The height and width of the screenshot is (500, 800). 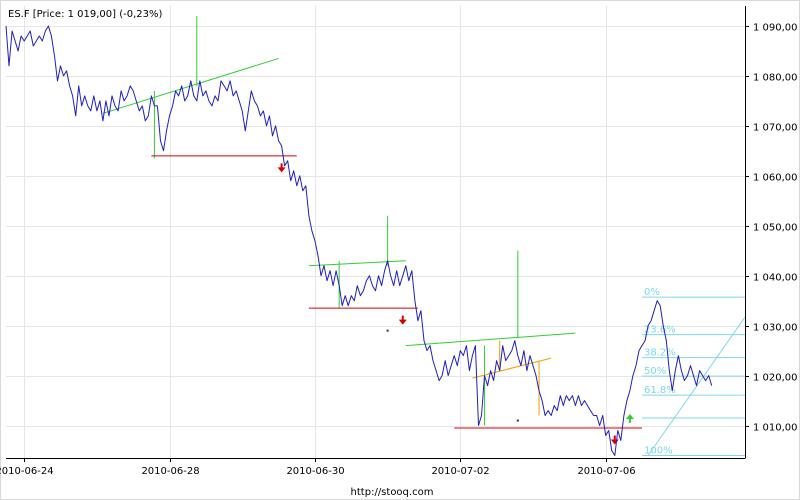 I want to click on x-tick-label: 2010-07-02, so click(x=460, y=471).